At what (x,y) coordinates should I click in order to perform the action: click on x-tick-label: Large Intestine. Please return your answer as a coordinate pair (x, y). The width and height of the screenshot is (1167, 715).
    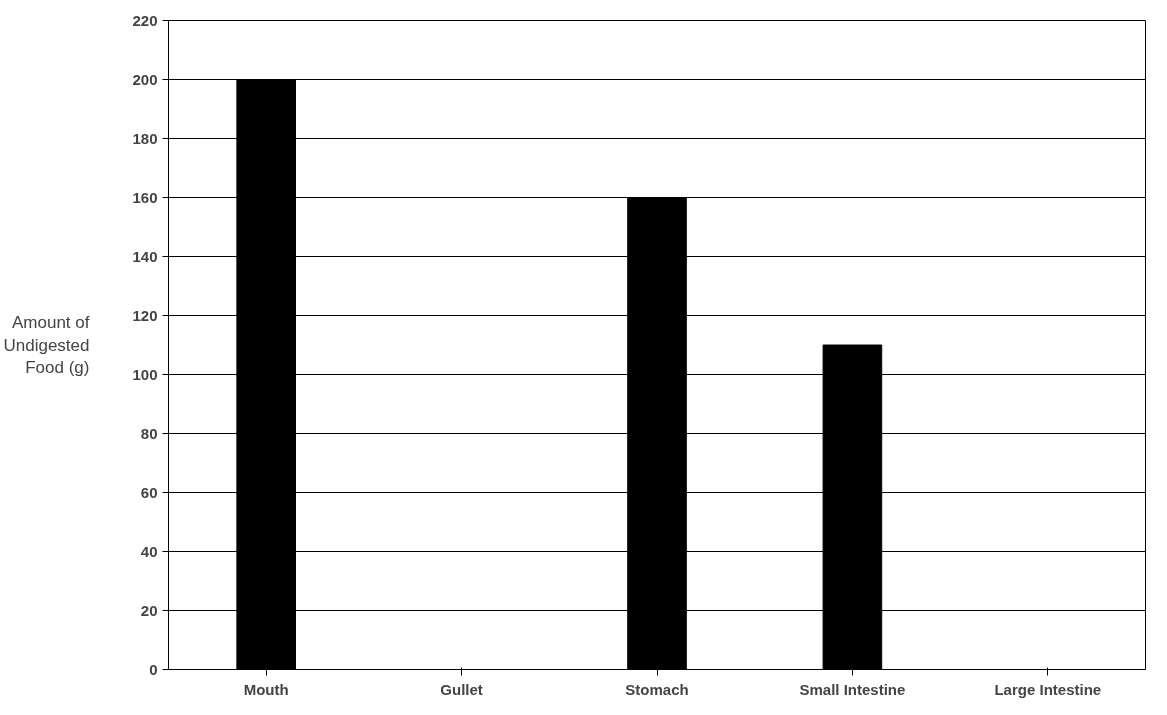
    Looking at the image, I should click on (1048, 689).